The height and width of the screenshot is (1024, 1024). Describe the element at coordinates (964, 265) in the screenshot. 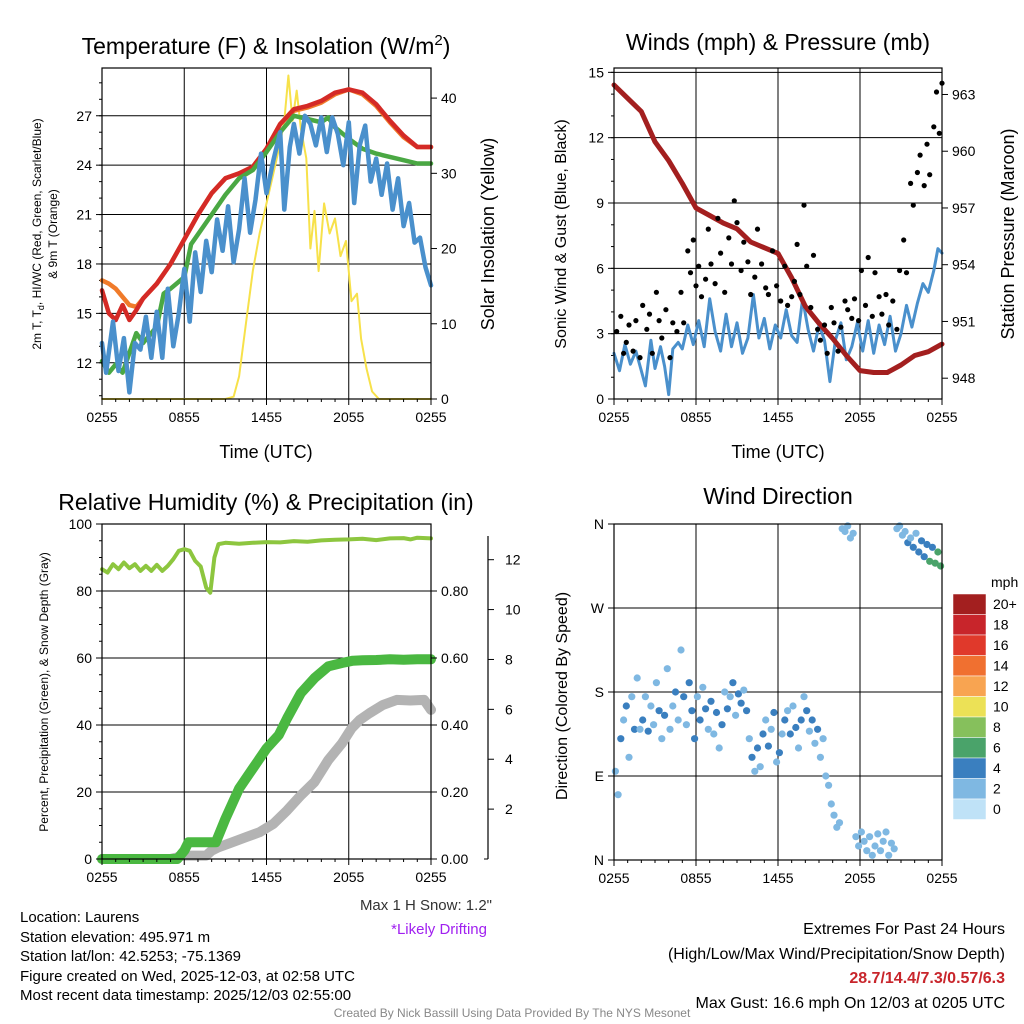

I see `winds-y2tick-label: 954` at that location.